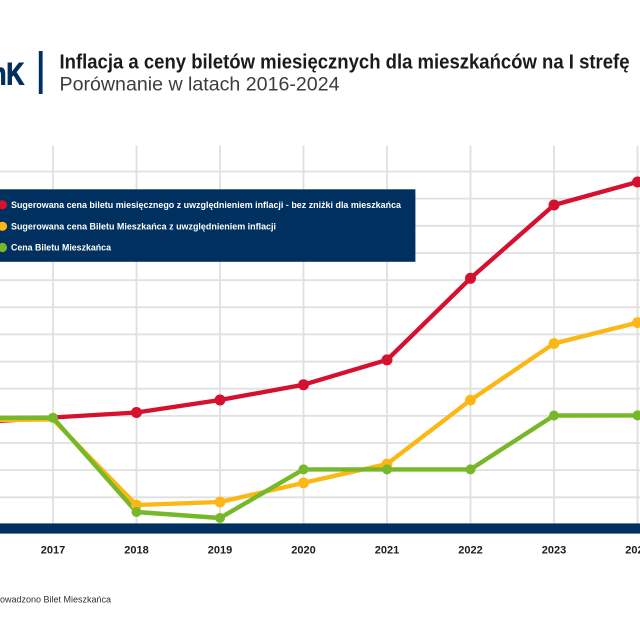 The image size is (640, 637). What do you see at coordinates (303, 551) in the screenshot?
I see `svg-text: 2020` at bounding box center [303, 551].